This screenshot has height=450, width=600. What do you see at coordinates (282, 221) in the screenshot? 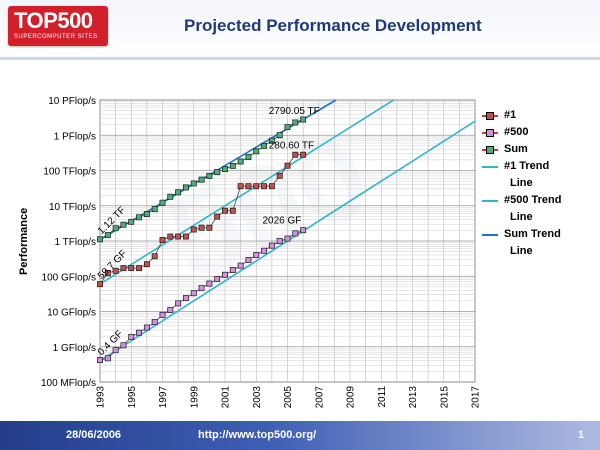
I see `data-annotation: 2026 GF` at bounding box center [282, 221].